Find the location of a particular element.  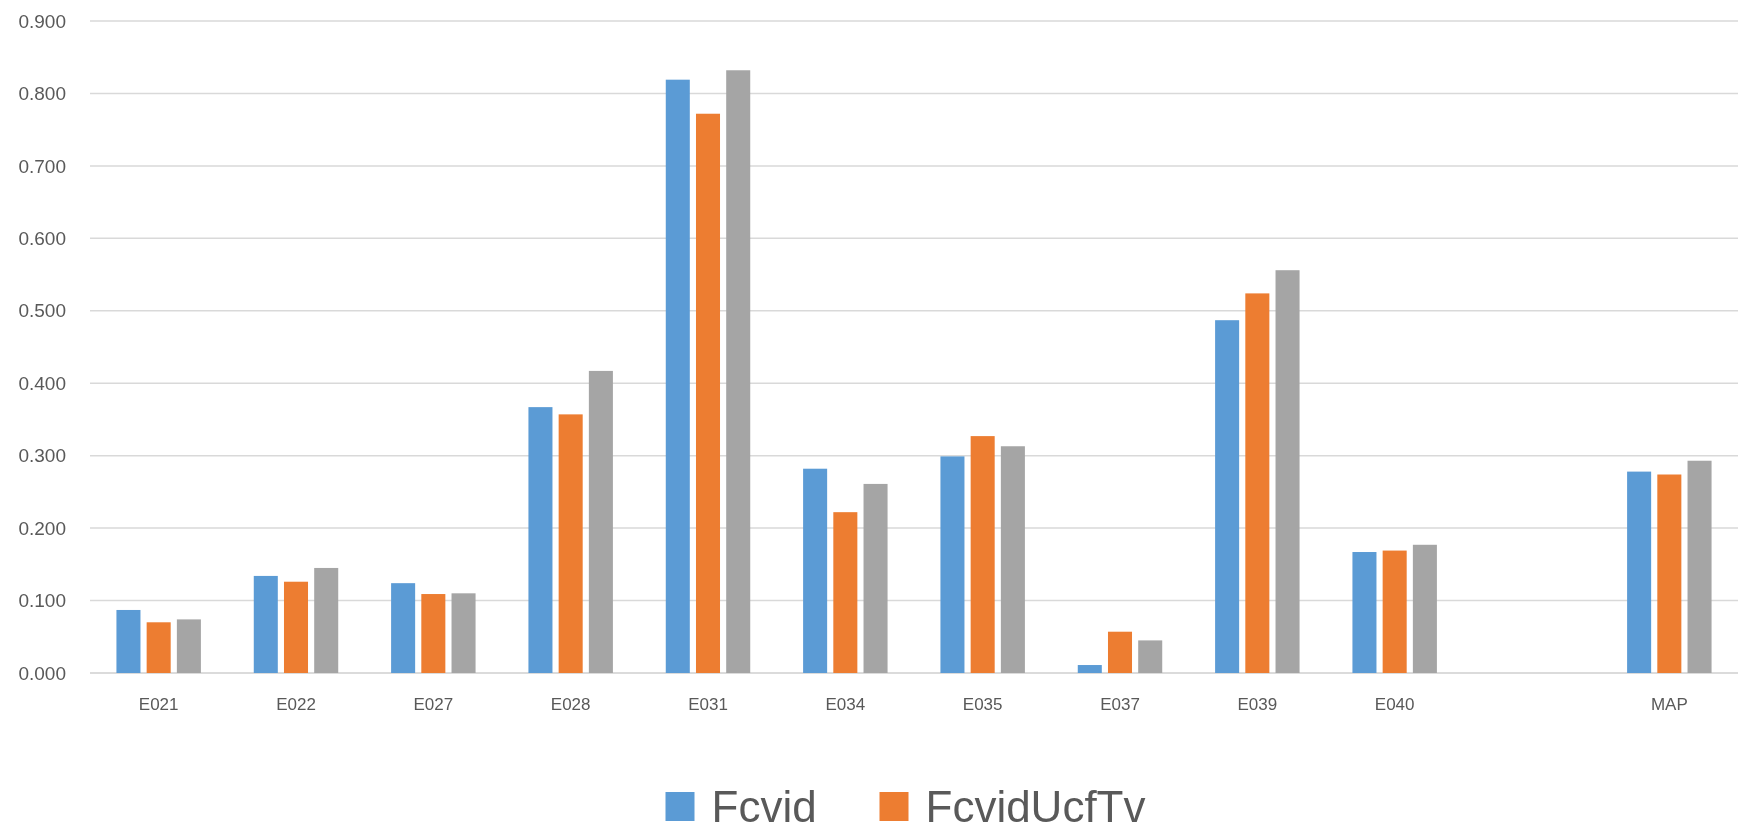

x-tick-label: E031 is located at coordinates (708, 704).